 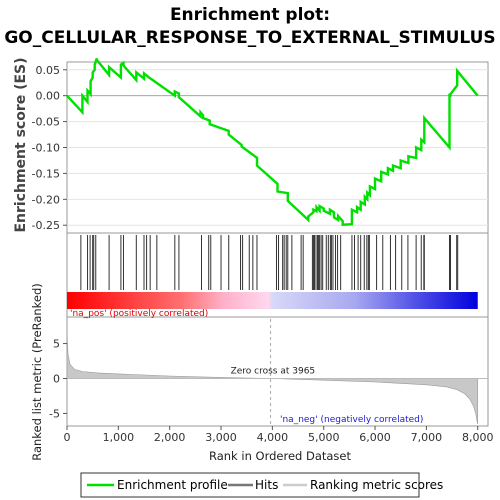 I want to click on x-tick-label: 2,000, so click(x=170, y=437).